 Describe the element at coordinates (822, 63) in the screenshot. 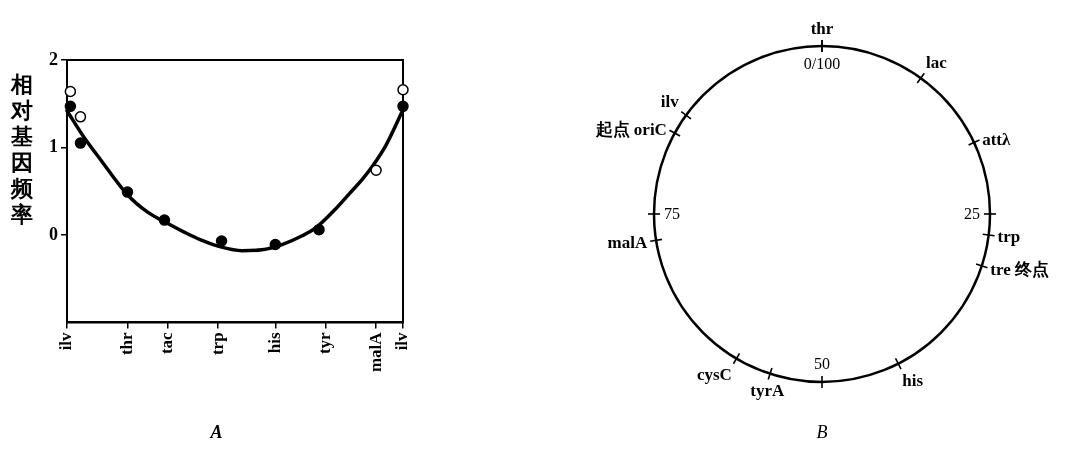

I see `text: 0/100` at that location.